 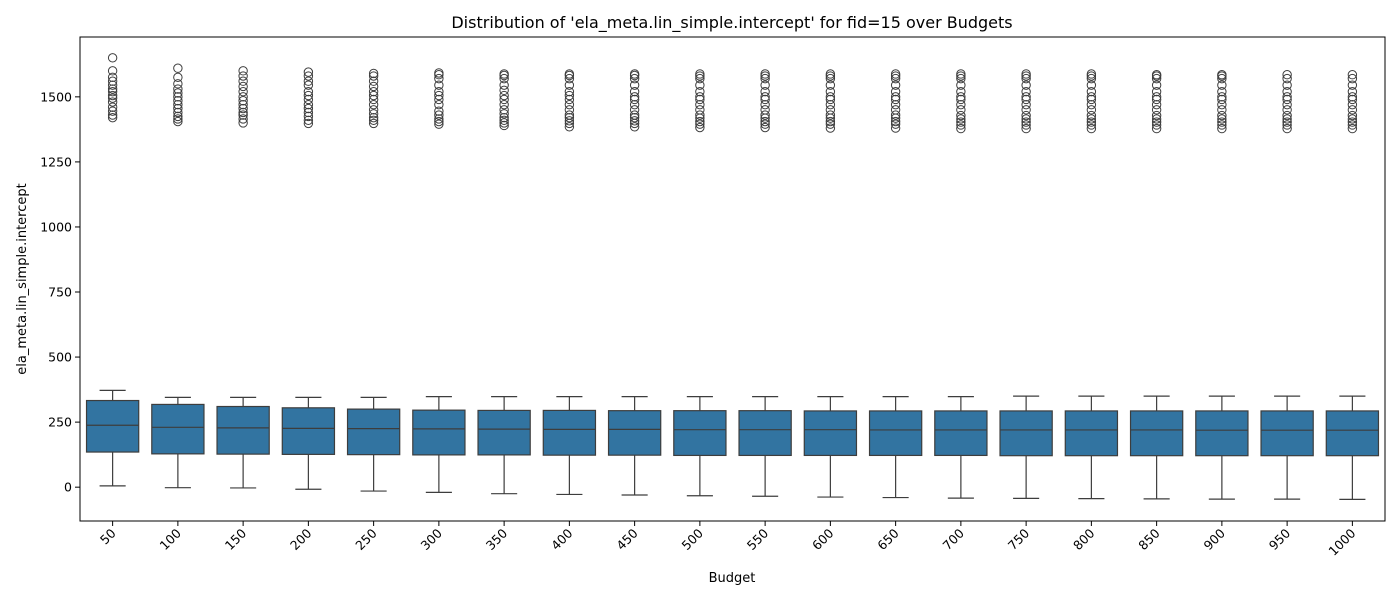 What do you see at coordinates (60, 422) in the screenshot?
I see `y-tick-label: 250` at bounding box center [60, 422].